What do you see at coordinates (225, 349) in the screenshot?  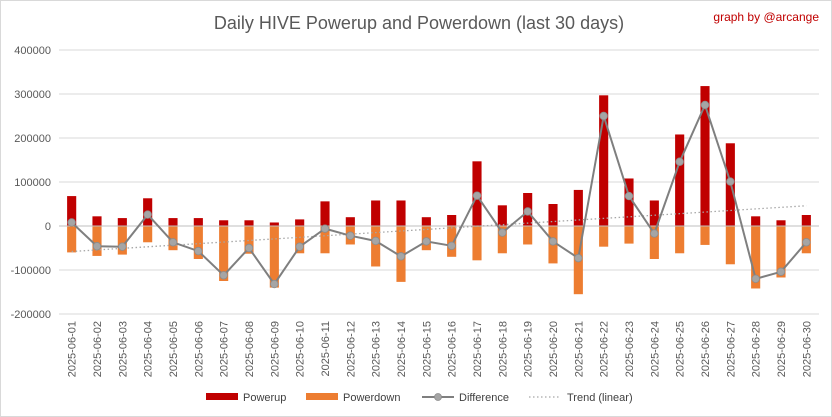 I see `x-tick-label: 2025-06-07` at bounding box center [225, 349].